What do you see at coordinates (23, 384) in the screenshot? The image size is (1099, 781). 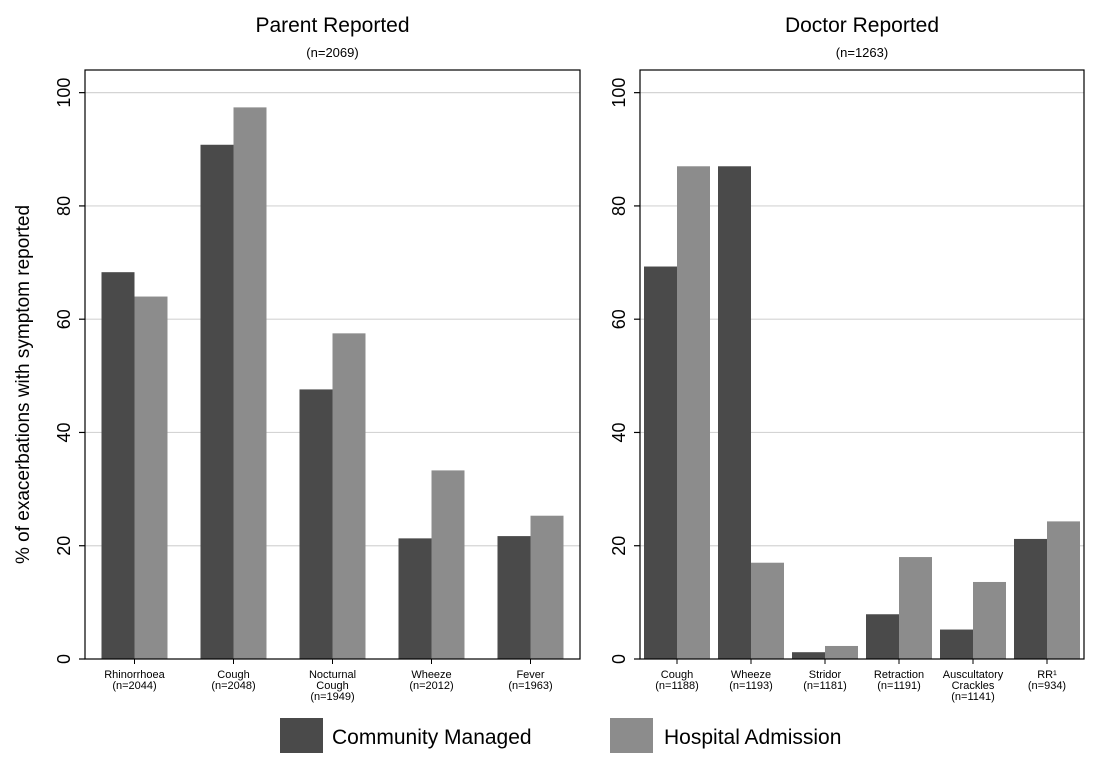 I see `y-axis-label: % of exacerbations with symptom reported` at bounding box center [23, 384].